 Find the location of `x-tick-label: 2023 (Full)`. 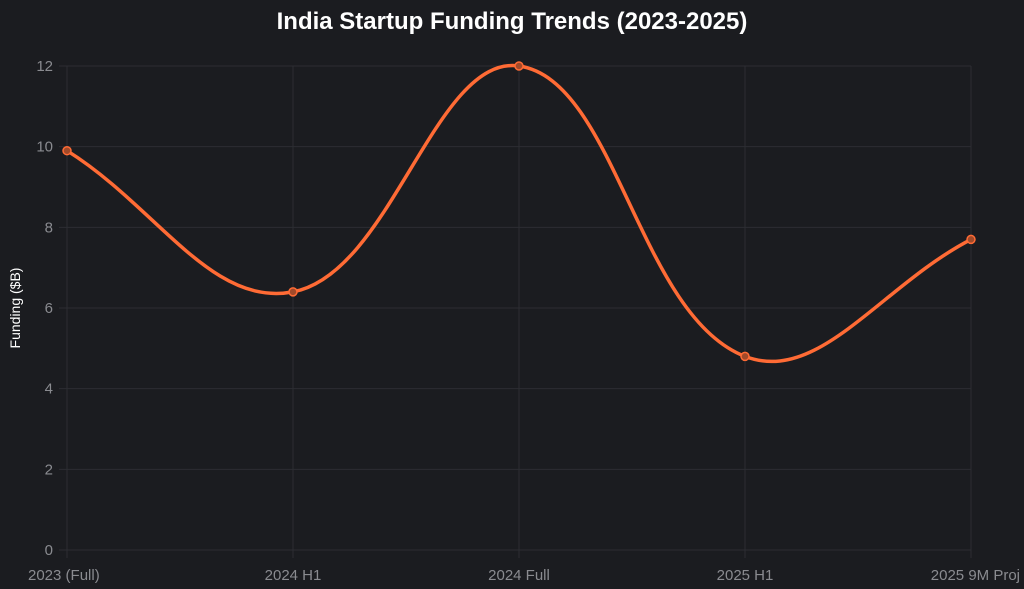

x-tick-label: 2023 (Full) is located at coordinates (64, 575).